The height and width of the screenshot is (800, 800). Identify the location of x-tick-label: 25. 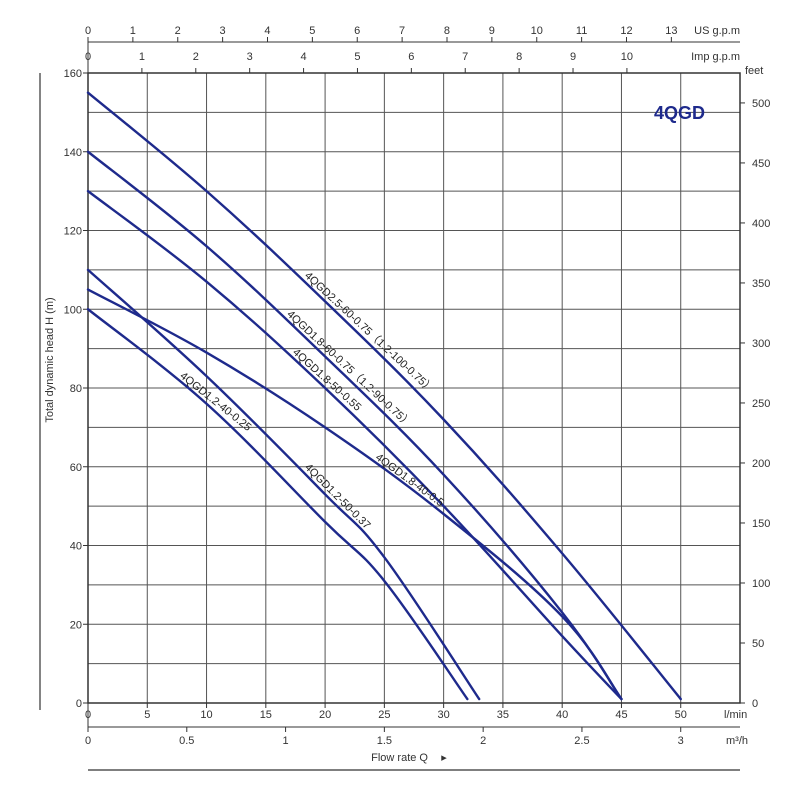
(384, 715).